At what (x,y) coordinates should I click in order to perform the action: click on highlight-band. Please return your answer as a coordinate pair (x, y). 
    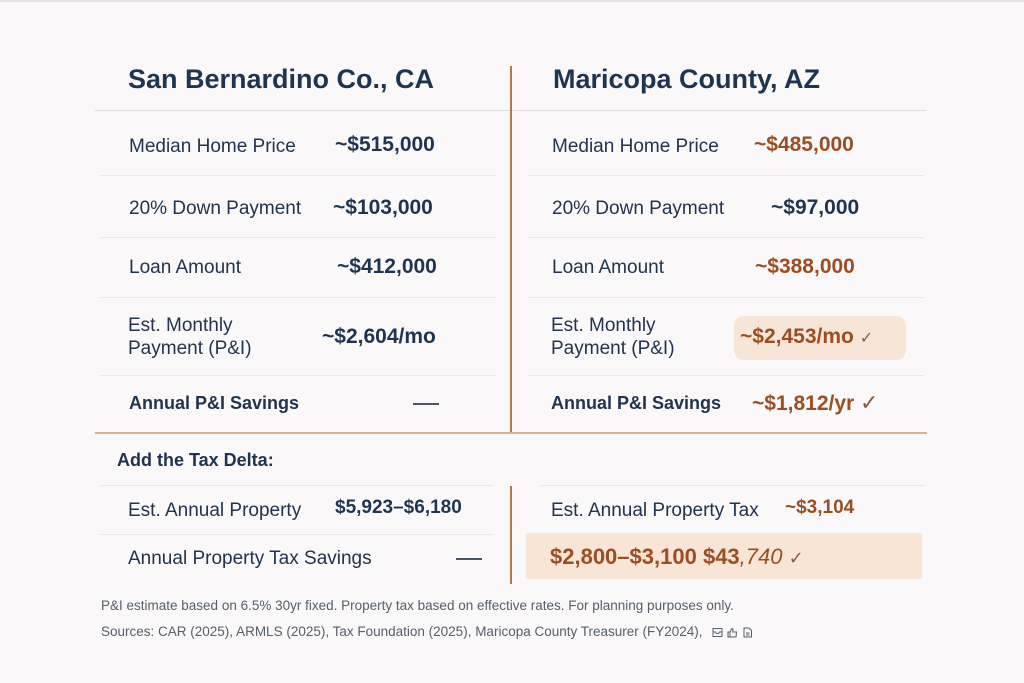
    Looking at the image, I should click on (724, 556).